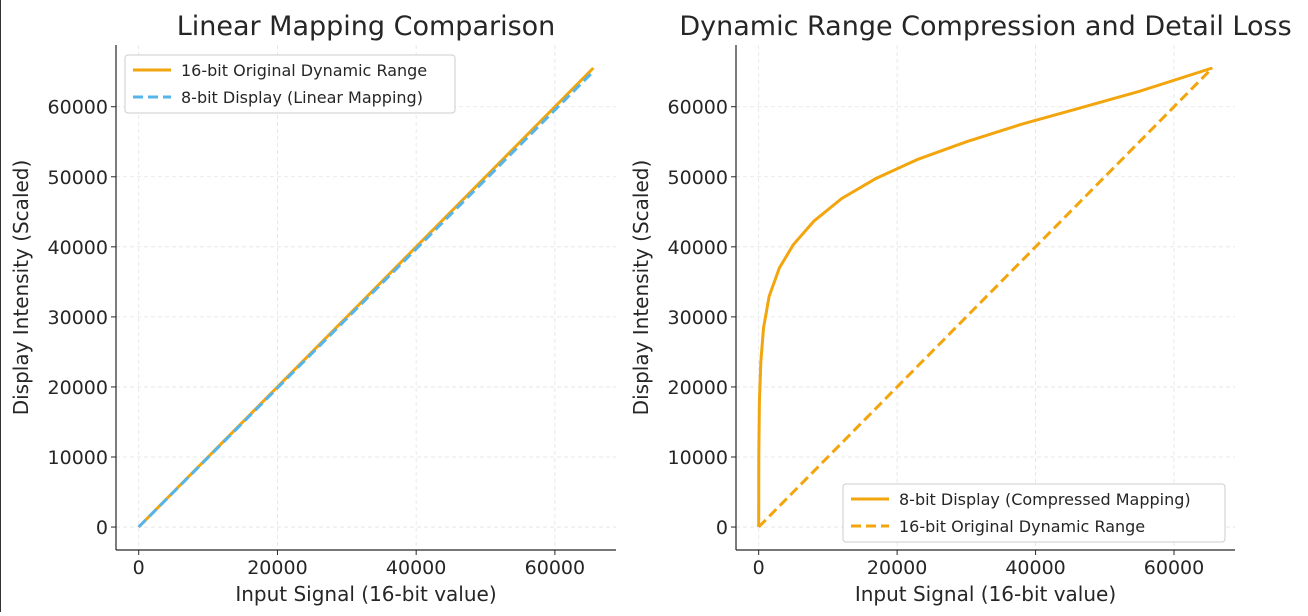  What do you see at coordinates (1022, 526) in the screenshot?
I see `legend-label-2: 16-bit Original Dynamic Range` at bounding box center [1022, 526].